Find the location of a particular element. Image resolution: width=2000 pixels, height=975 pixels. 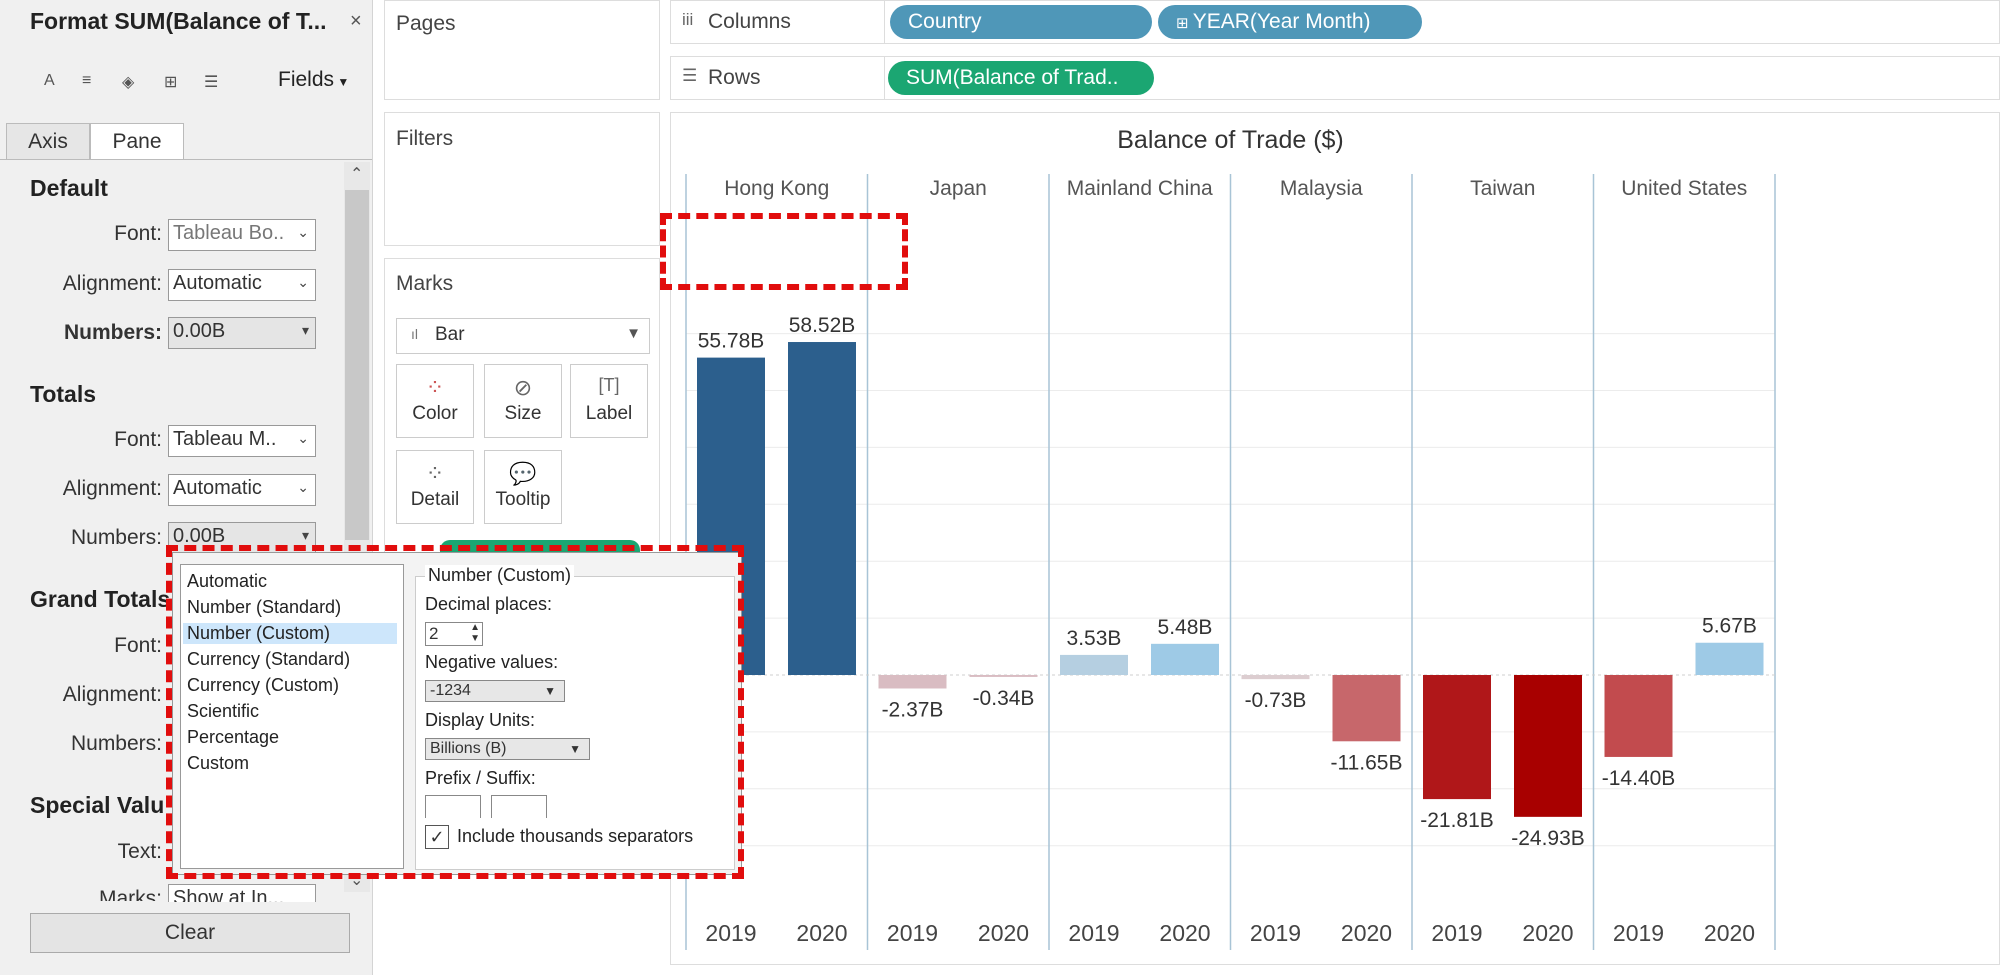

grand-totals-heading: Grand Totals is located at coordinates (100, 599).